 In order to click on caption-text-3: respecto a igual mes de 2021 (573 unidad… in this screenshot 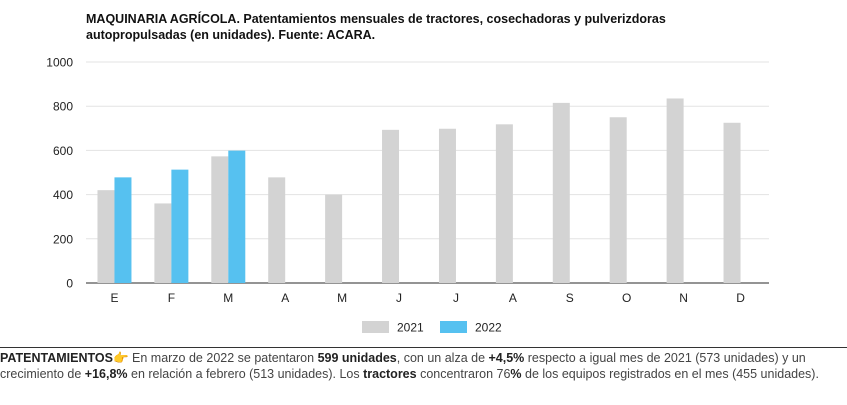, I will do `click(403, 366)`.